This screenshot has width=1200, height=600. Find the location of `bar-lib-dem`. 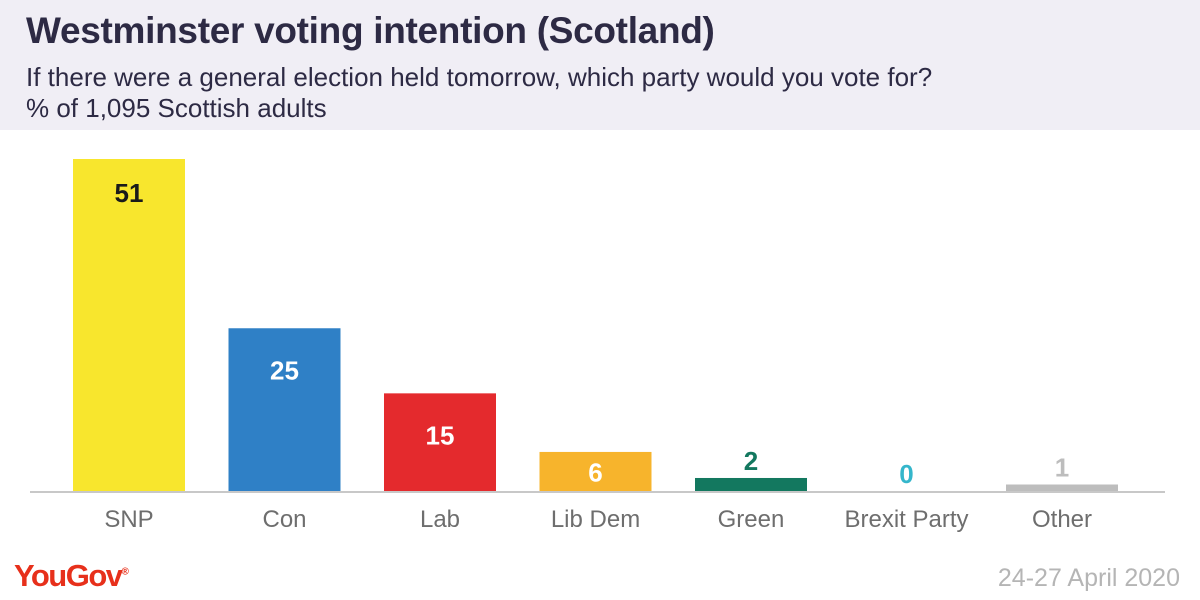

bar-lib-dem is located at coordinates (595, 471).